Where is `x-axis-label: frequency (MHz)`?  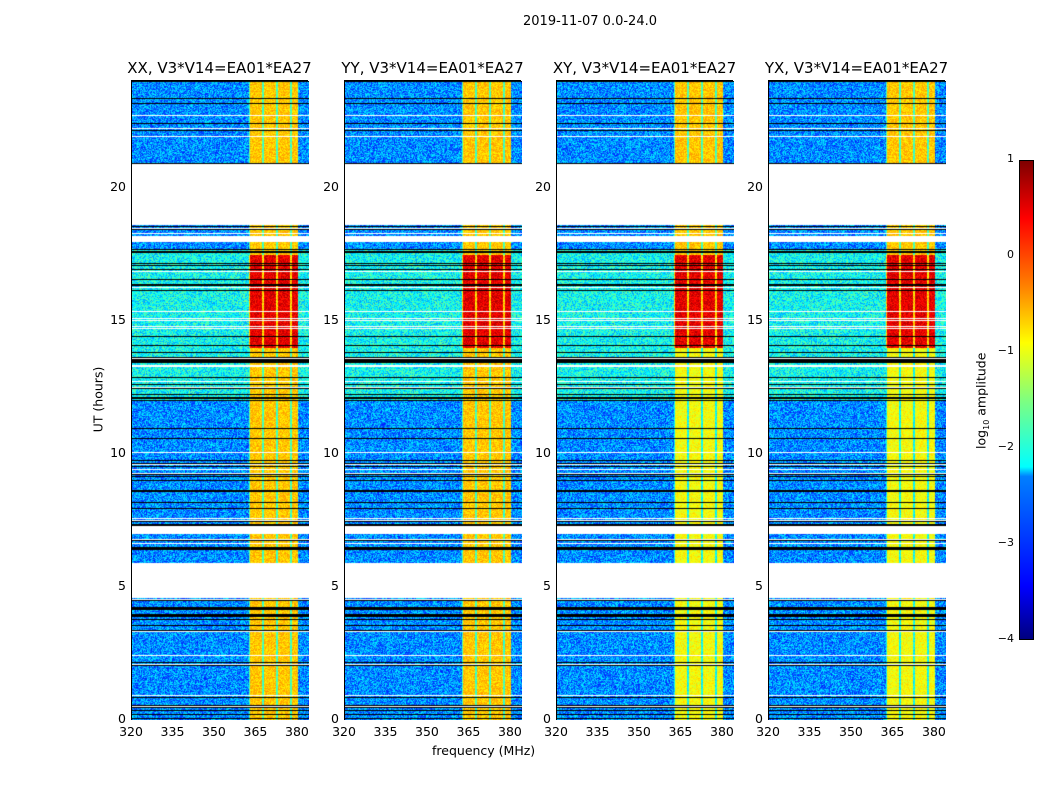
x-axis-label: frequency (MHz) is located at coordinates (484, 750).